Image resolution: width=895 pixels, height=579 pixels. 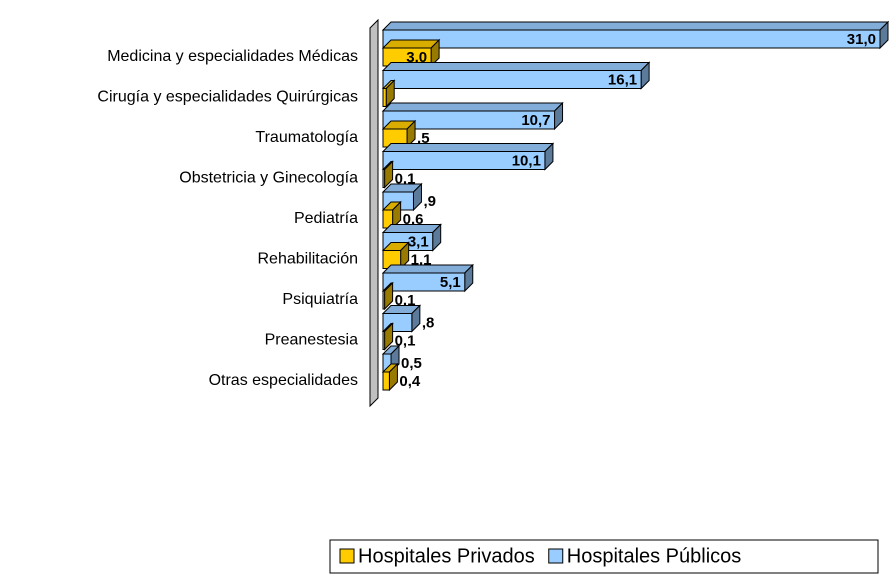 What do you see at coordinates (428, 322) in the screenshot?
I see `value-label: ,8` at bounding box center [428, 322].